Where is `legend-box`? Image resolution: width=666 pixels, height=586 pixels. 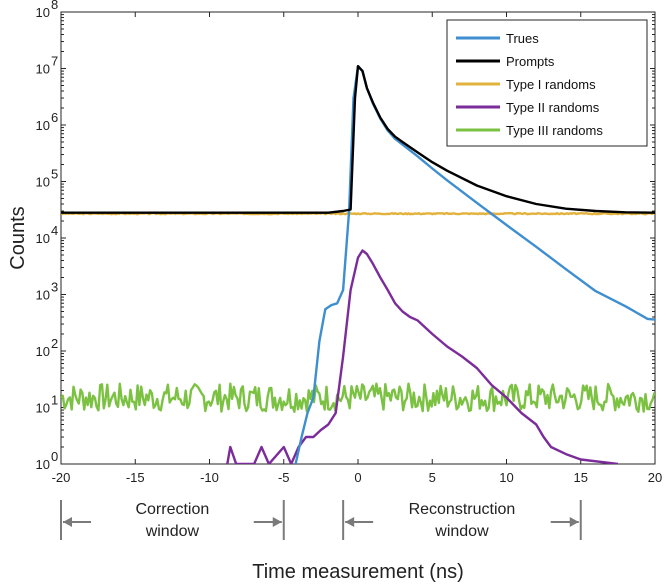
legend-box is located at coordinates (547, 83).